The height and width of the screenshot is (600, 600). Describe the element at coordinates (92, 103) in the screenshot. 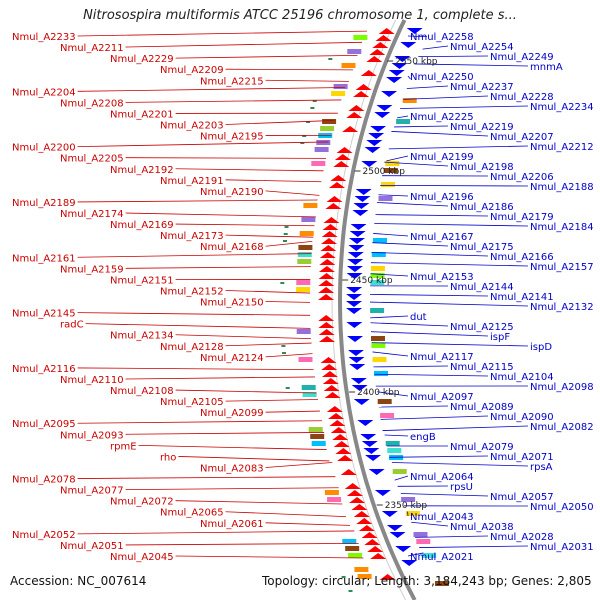

I see `left-gene-label: Nmul_A2208` at that location.